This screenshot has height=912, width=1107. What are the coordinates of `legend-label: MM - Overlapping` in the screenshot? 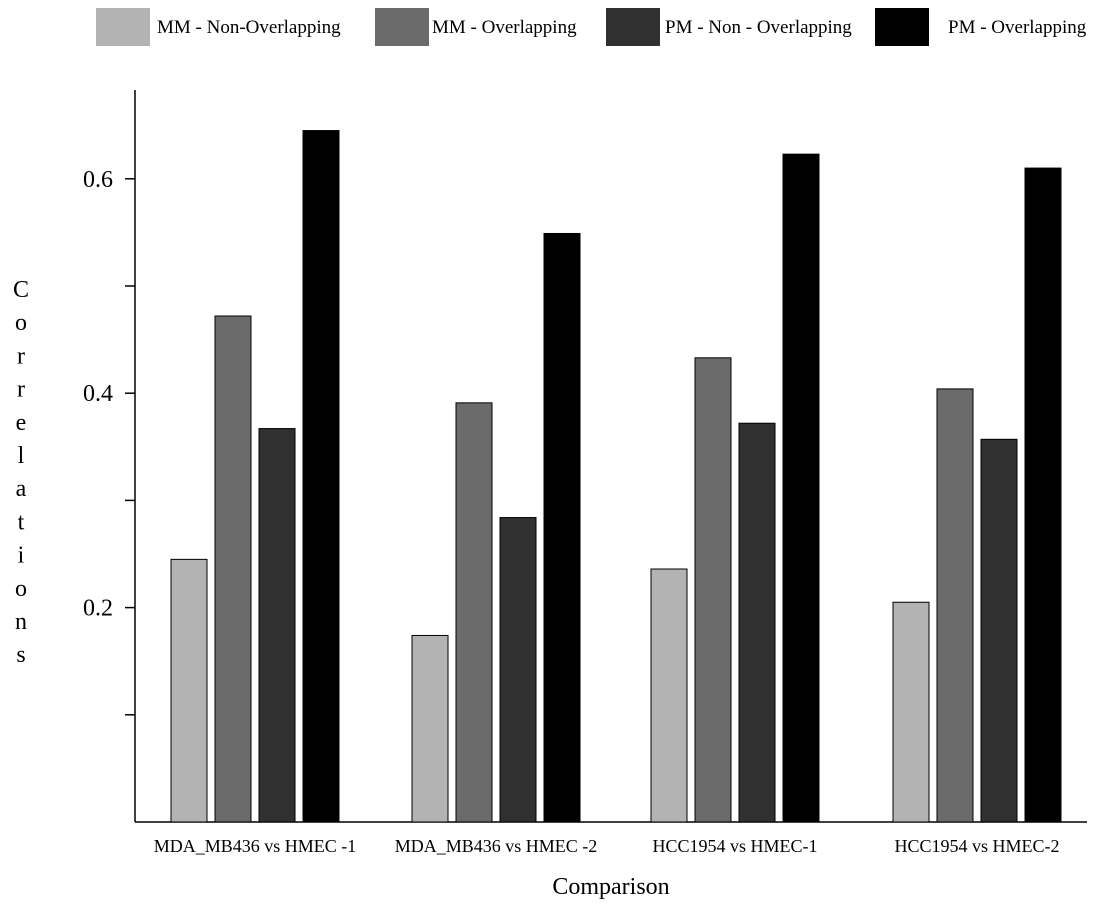 It's located at (504, 27).